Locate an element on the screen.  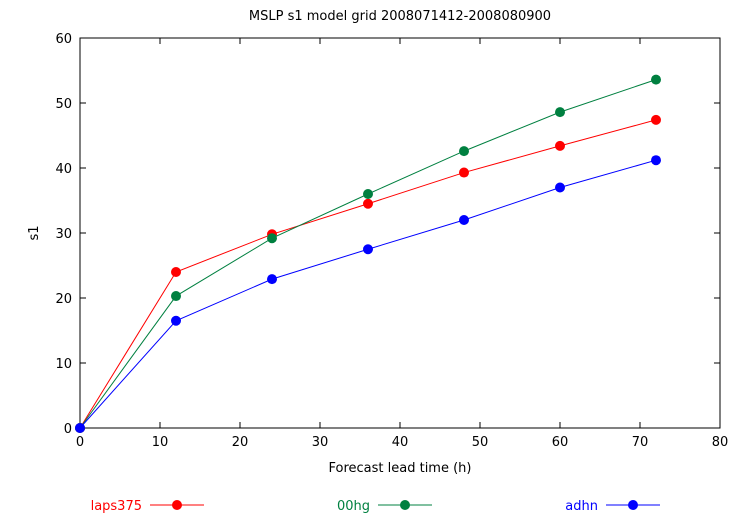
x-tick-label: 80 is located at coordinates (720, 442).